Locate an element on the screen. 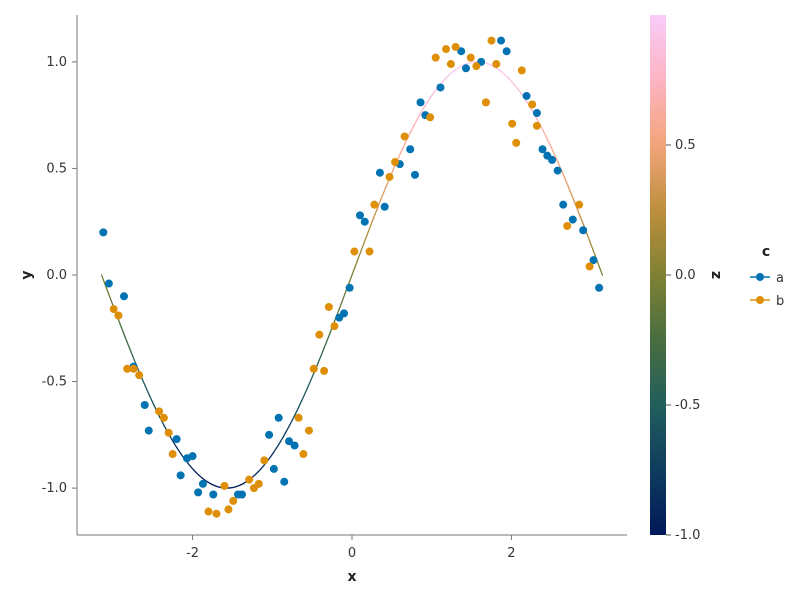  colorbar-ticks: -1.0 -0.5 0.0 0.5 is located at coordinates (683, 340).